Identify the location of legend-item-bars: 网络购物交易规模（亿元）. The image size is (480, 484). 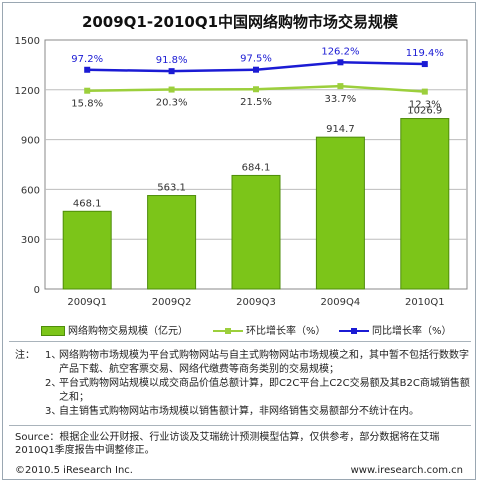
(114, 329).